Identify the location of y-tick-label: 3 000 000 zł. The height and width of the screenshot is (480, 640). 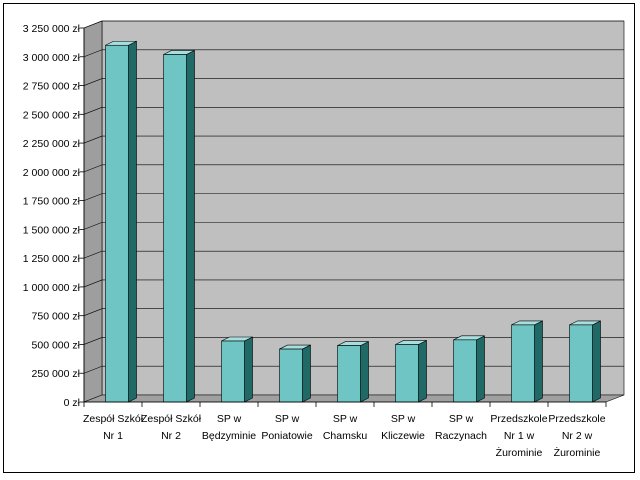
(52, 58).